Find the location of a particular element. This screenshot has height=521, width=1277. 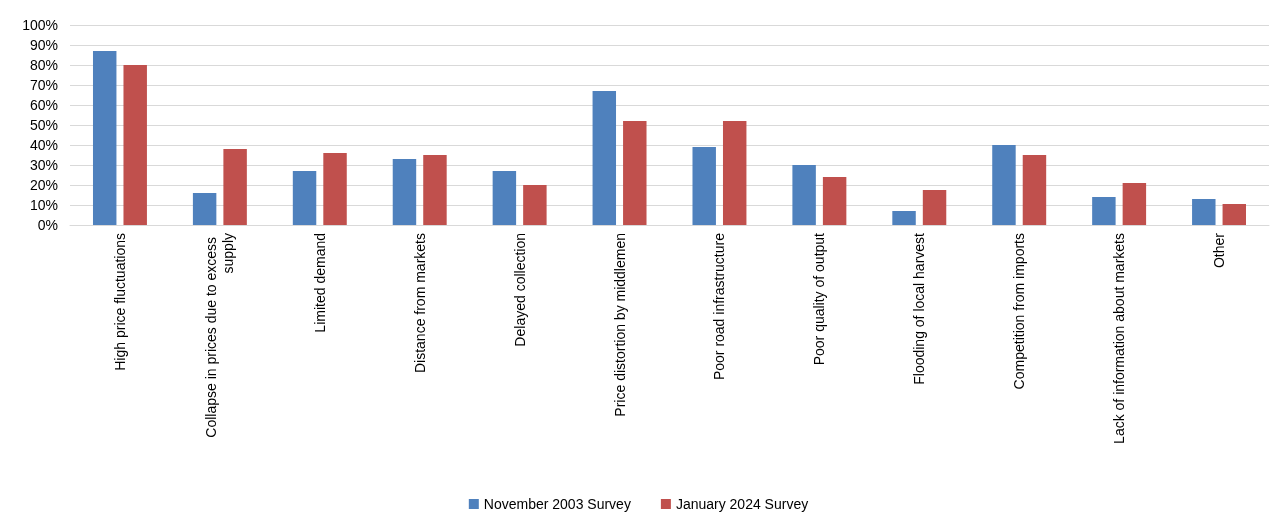

y-tick-label: 10% is located at coordinates (43, 205).